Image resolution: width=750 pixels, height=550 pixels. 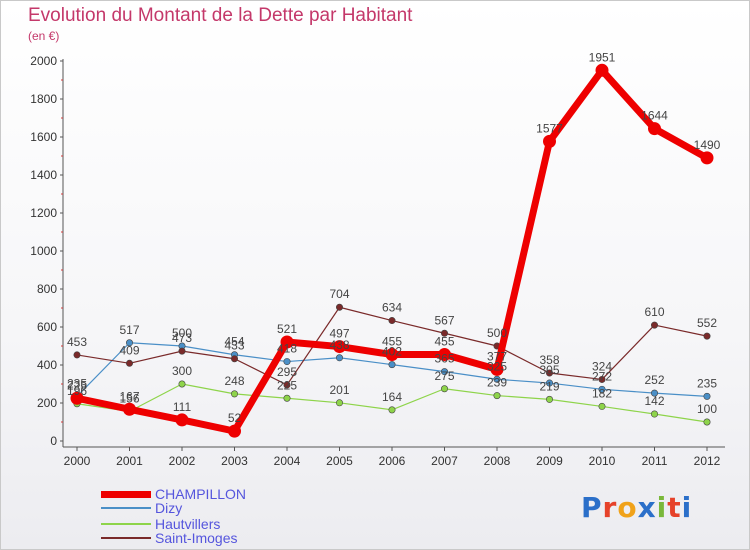 What do you see at coordinates (44, 36) in the screenshot?
I see `chart-subtitle: (en €)` at bounding box center [44, 36].